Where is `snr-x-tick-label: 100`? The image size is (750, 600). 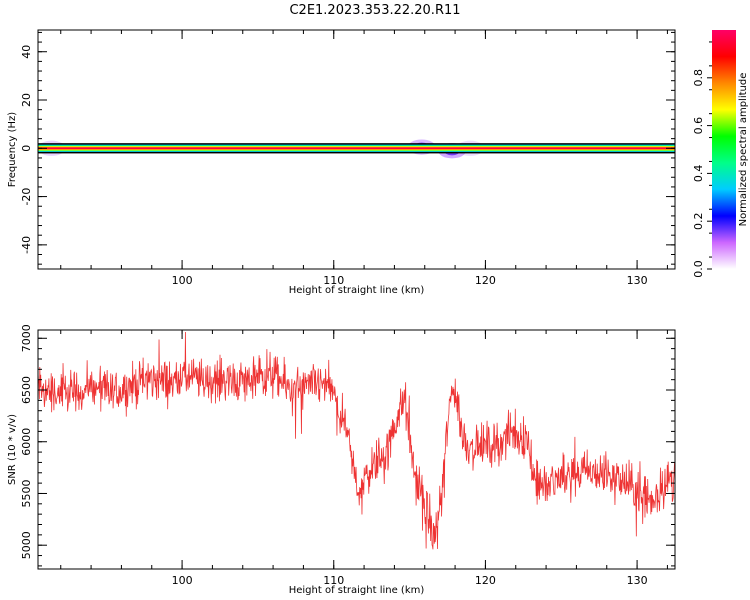 snr-x-tick-label: 100 is located at coordinates (182, 580).